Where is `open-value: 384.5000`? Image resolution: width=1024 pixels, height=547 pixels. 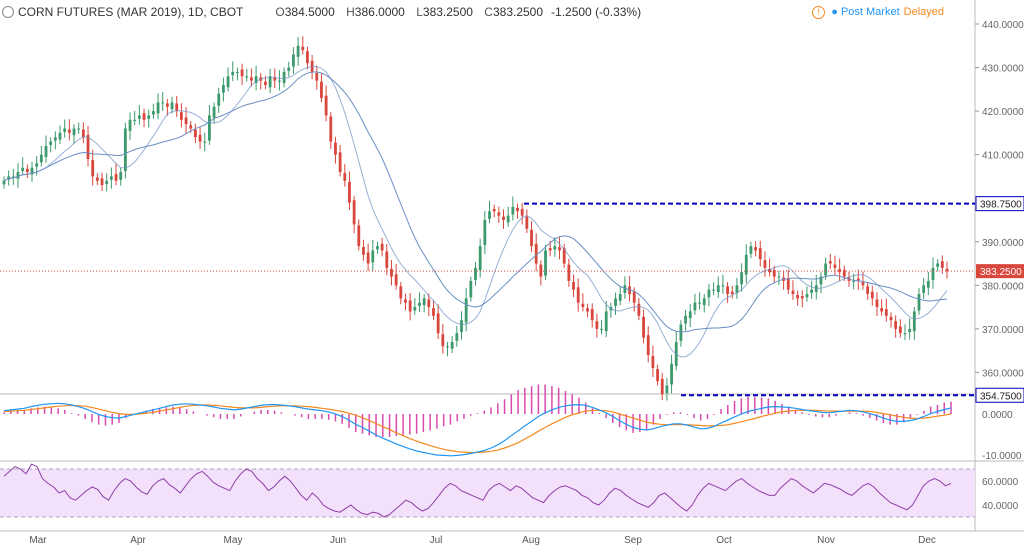 open-value: 384.5000 is located at coordinates (309, 12).